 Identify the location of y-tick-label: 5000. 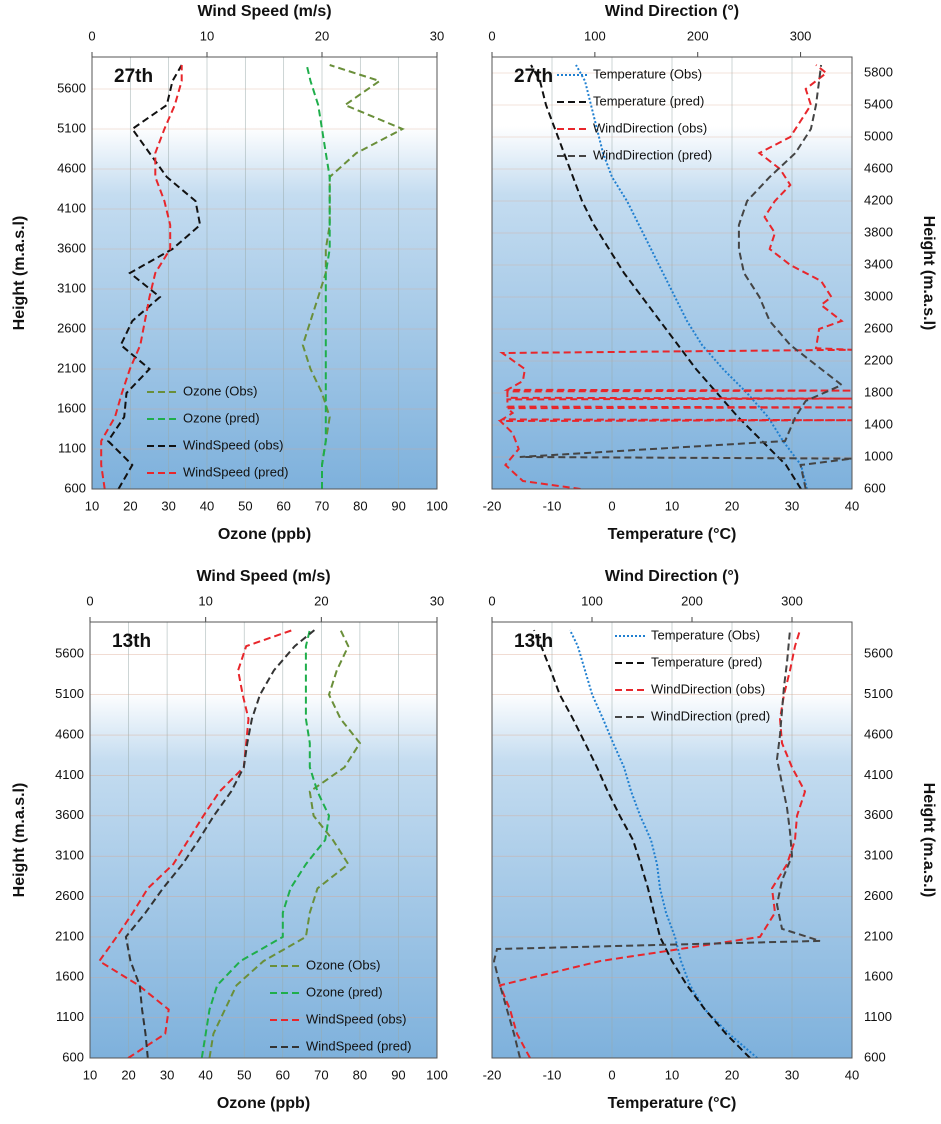
(878, 135).